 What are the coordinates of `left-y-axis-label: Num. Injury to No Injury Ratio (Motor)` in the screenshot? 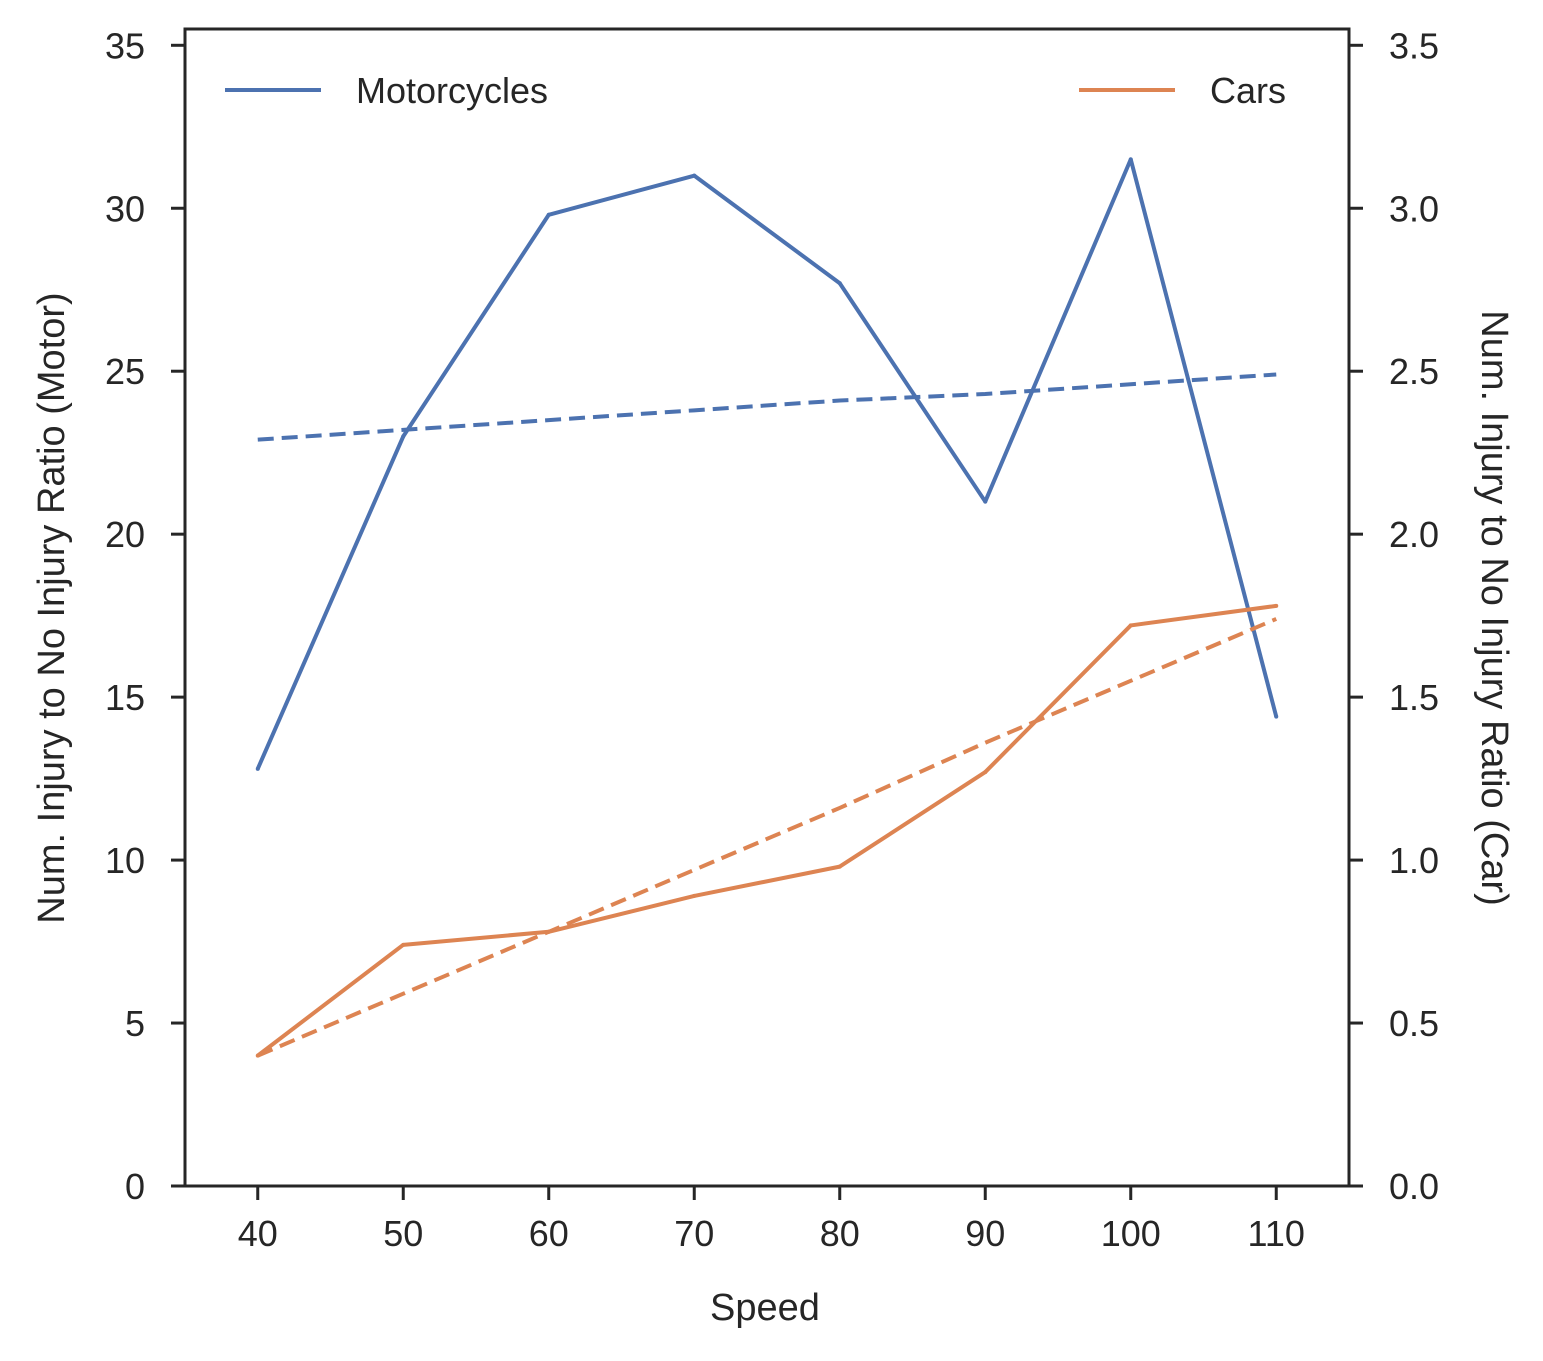 It's located at (52, 607).